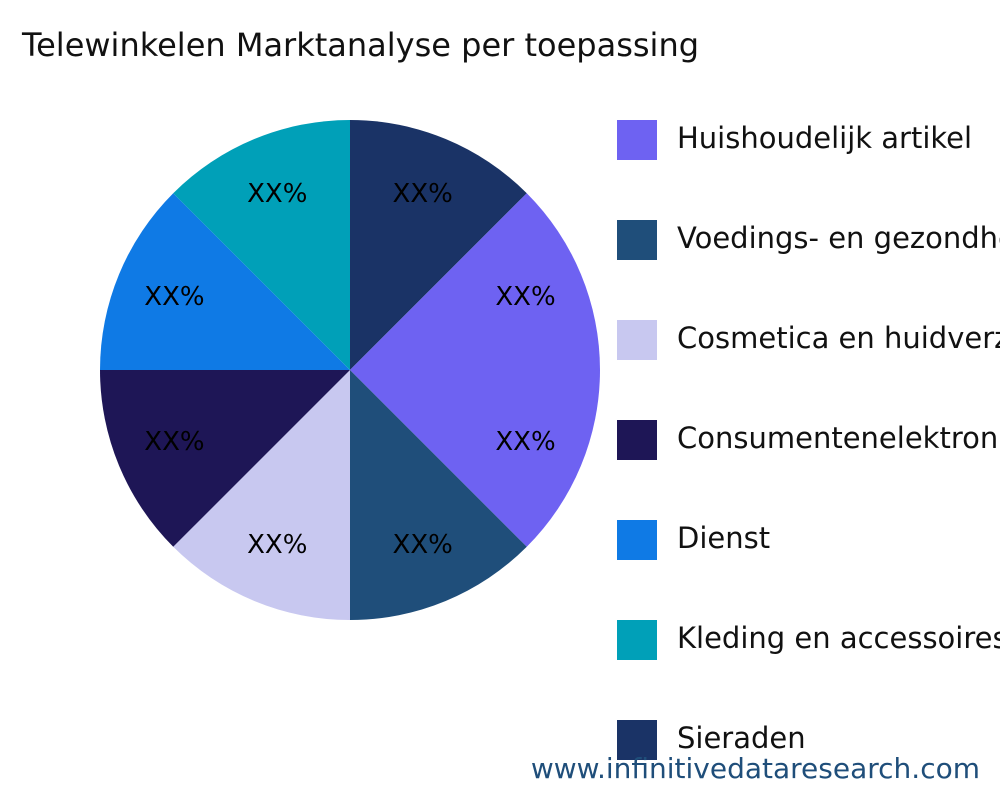 The image size is (1000, 800). What do you see at coordinates (838, 238) in the screenshot?
I see `legend-label: Voedings- en gezondheidsproducten` at bounding box center [838, 238].